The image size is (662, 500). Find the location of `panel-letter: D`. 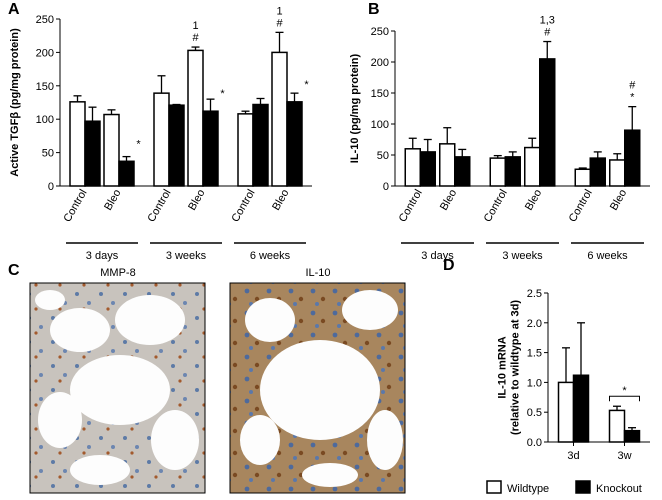

panel-letter: D is located at coordinates (449, 265).